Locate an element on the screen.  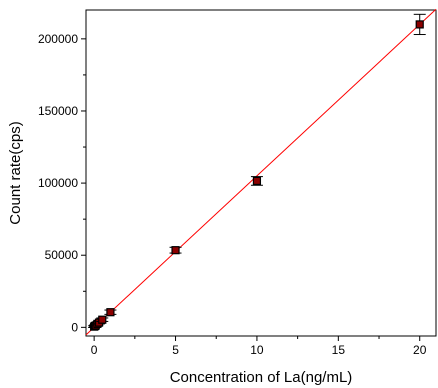
x-tick-label: 0 is located at coordinates (94, 350).